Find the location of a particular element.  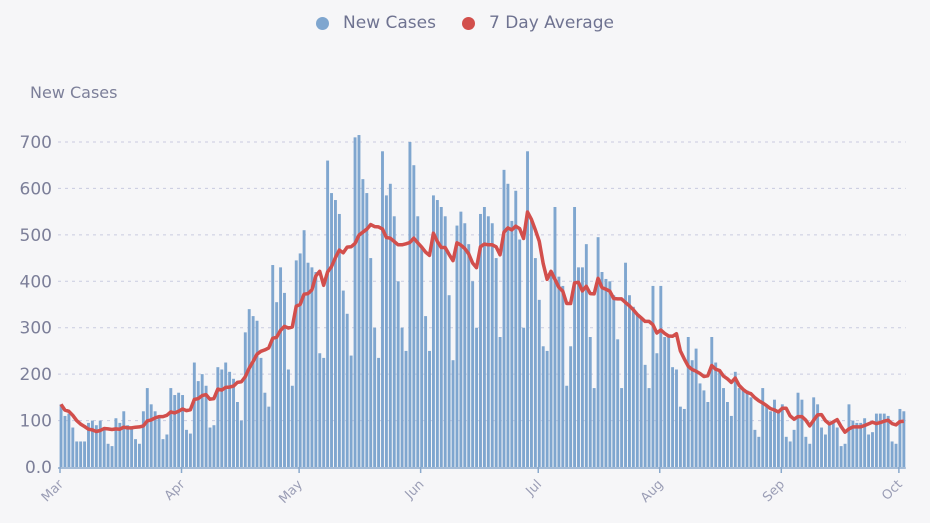

average-dot-icon is located at coordinates (468, 23).